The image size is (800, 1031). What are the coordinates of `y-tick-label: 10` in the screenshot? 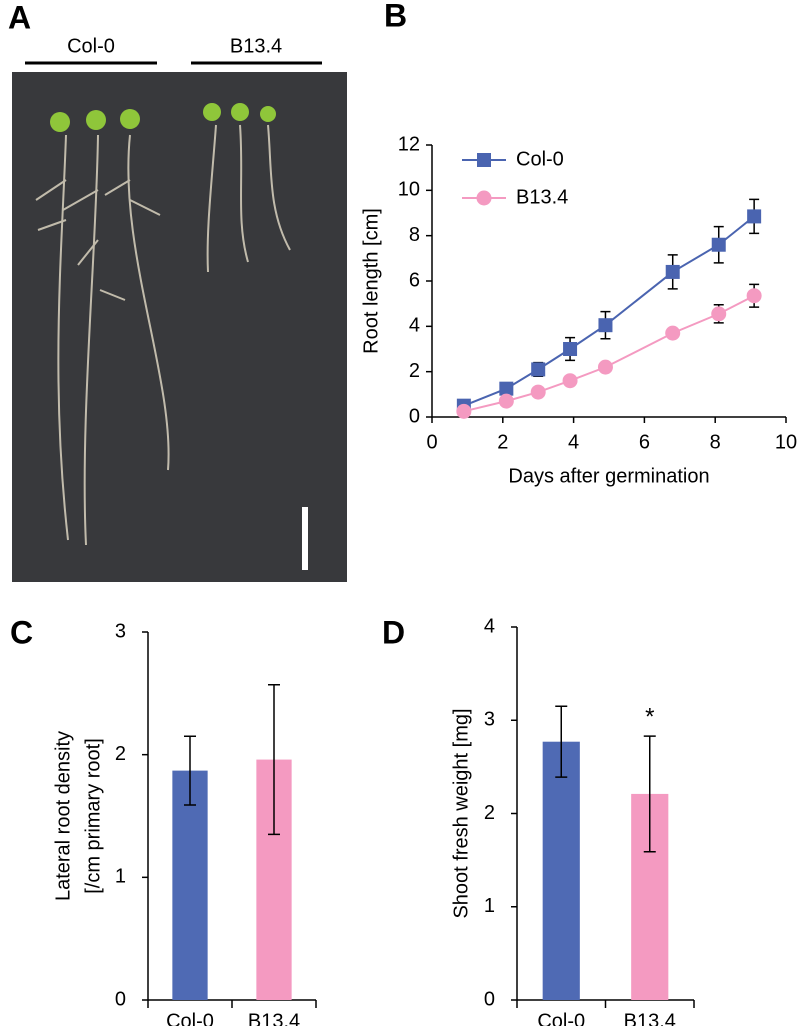 It's located at (409, 190).